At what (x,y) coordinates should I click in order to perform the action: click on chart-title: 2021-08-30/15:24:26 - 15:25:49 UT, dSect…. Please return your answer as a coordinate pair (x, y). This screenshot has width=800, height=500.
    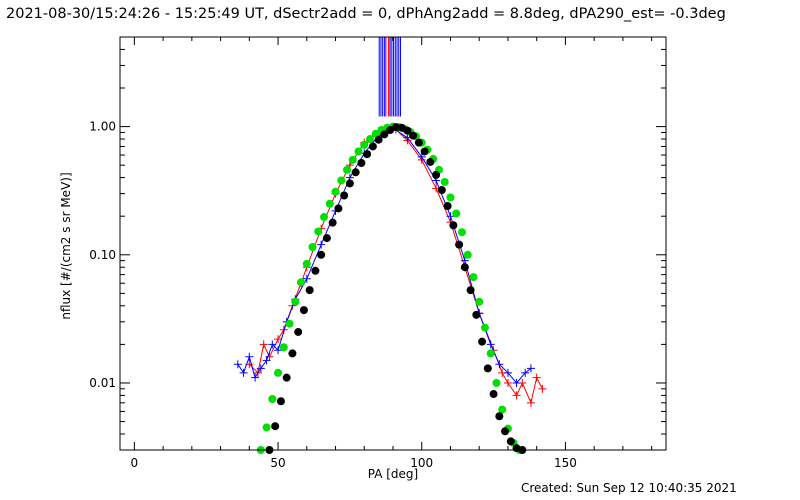
    Looking at the image, I should click on (366, 14).